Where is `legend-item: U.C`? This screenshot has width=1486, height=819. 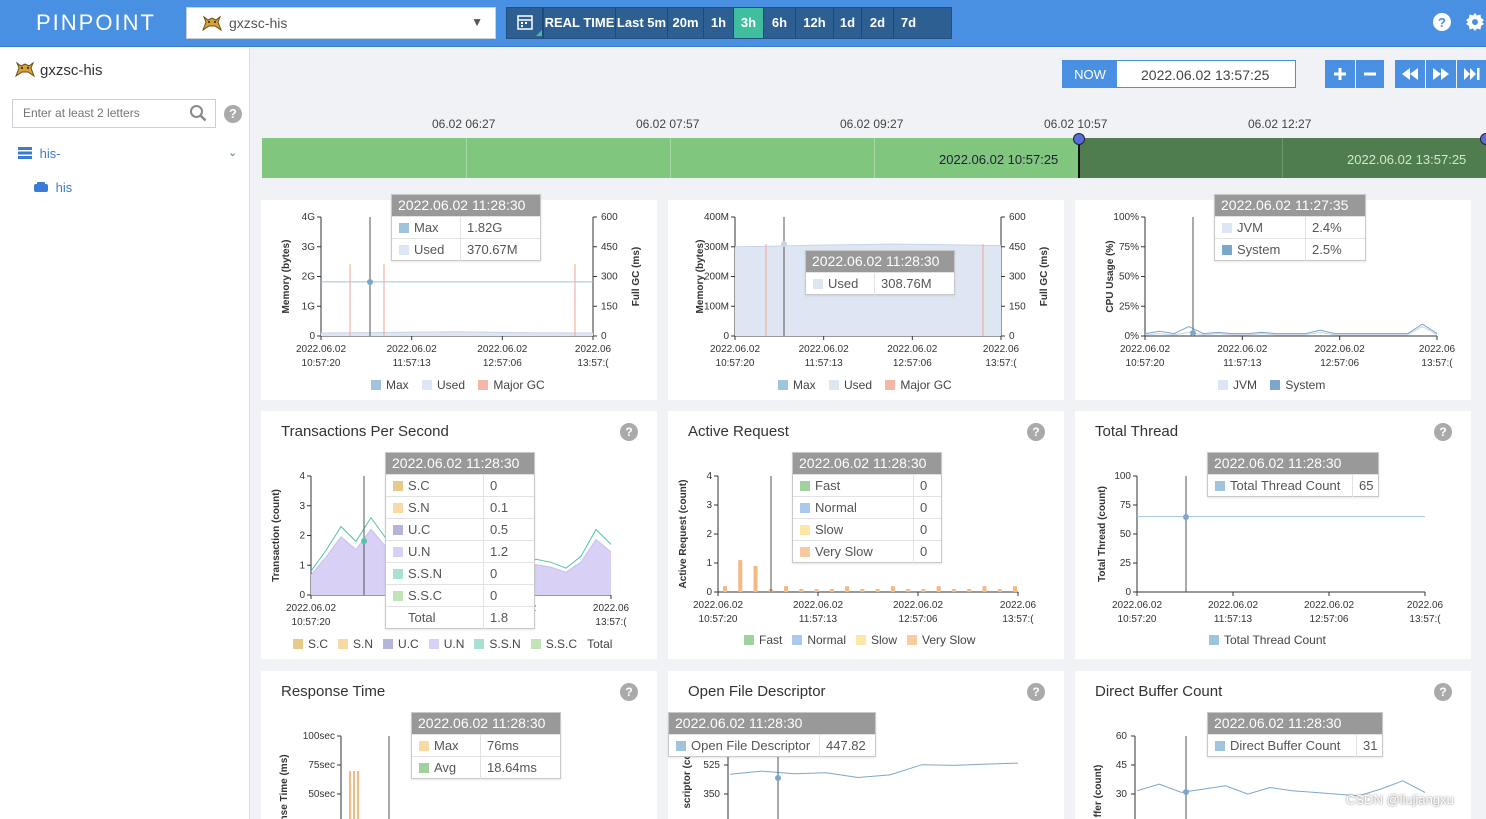
legend-item: U.C is located at coordinates (401, 644).